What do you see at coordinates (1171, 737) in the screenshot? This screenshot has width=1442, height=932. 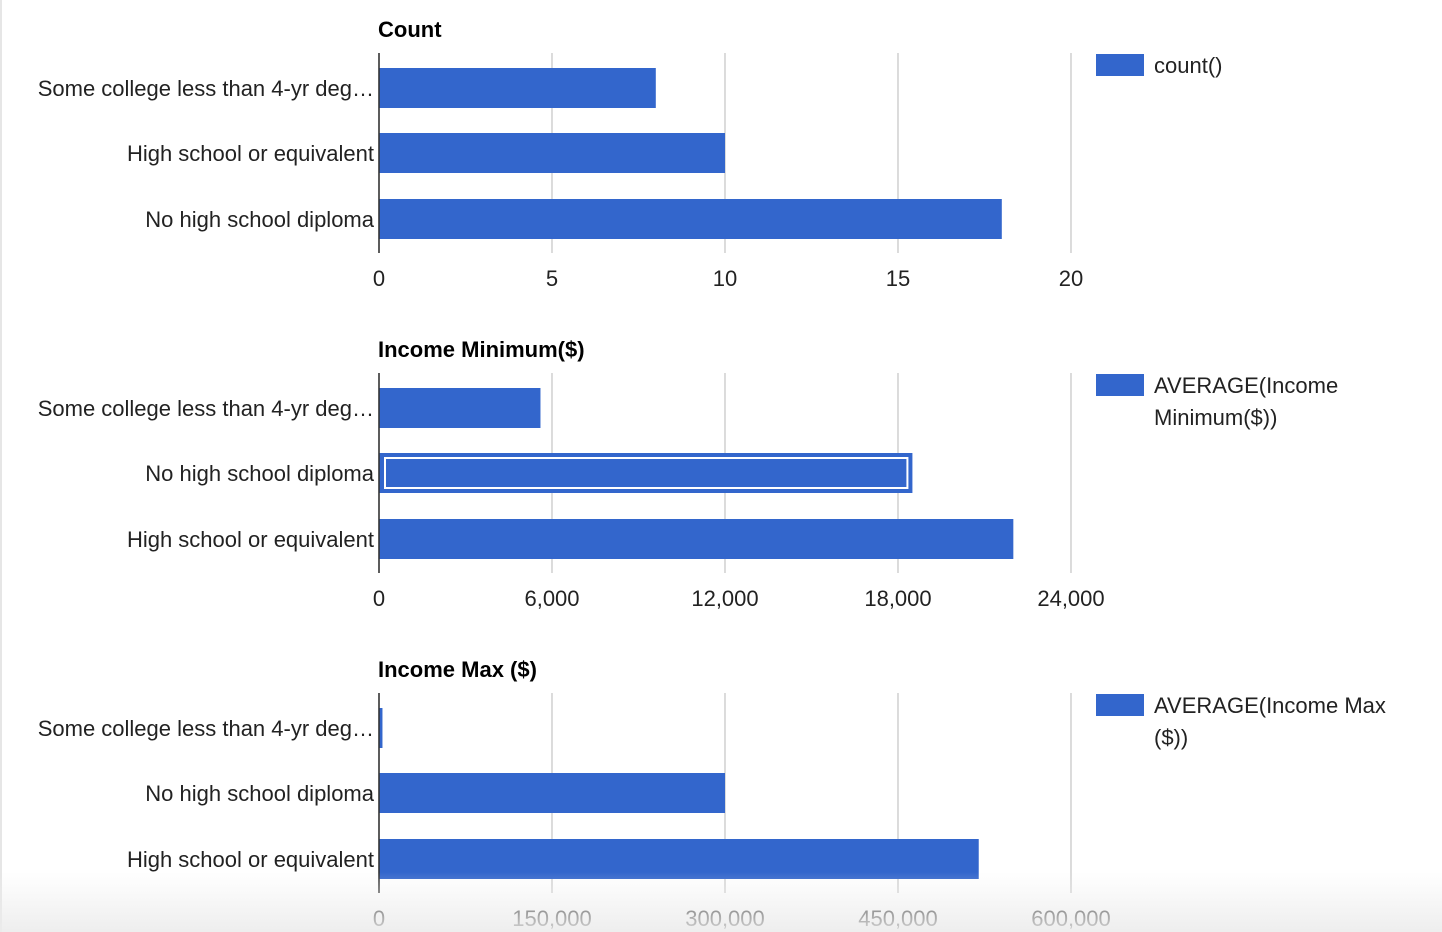 I see `legend-label: ($))` at bounding box center [1171, 737].